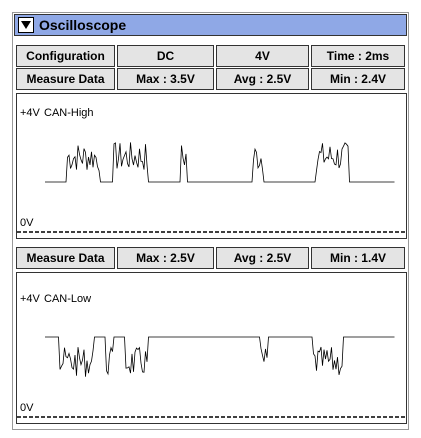  I want to click on channel-name: CAN-High, so click(69, 113).